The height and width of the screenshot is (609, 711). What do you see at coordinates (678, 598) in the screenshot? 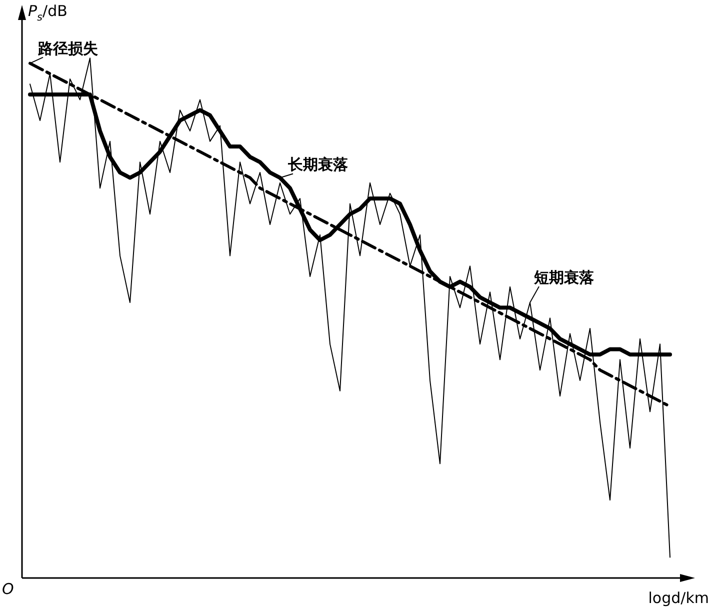
I see `x-axis-title: logd/km` at bounding box center [678, 598].